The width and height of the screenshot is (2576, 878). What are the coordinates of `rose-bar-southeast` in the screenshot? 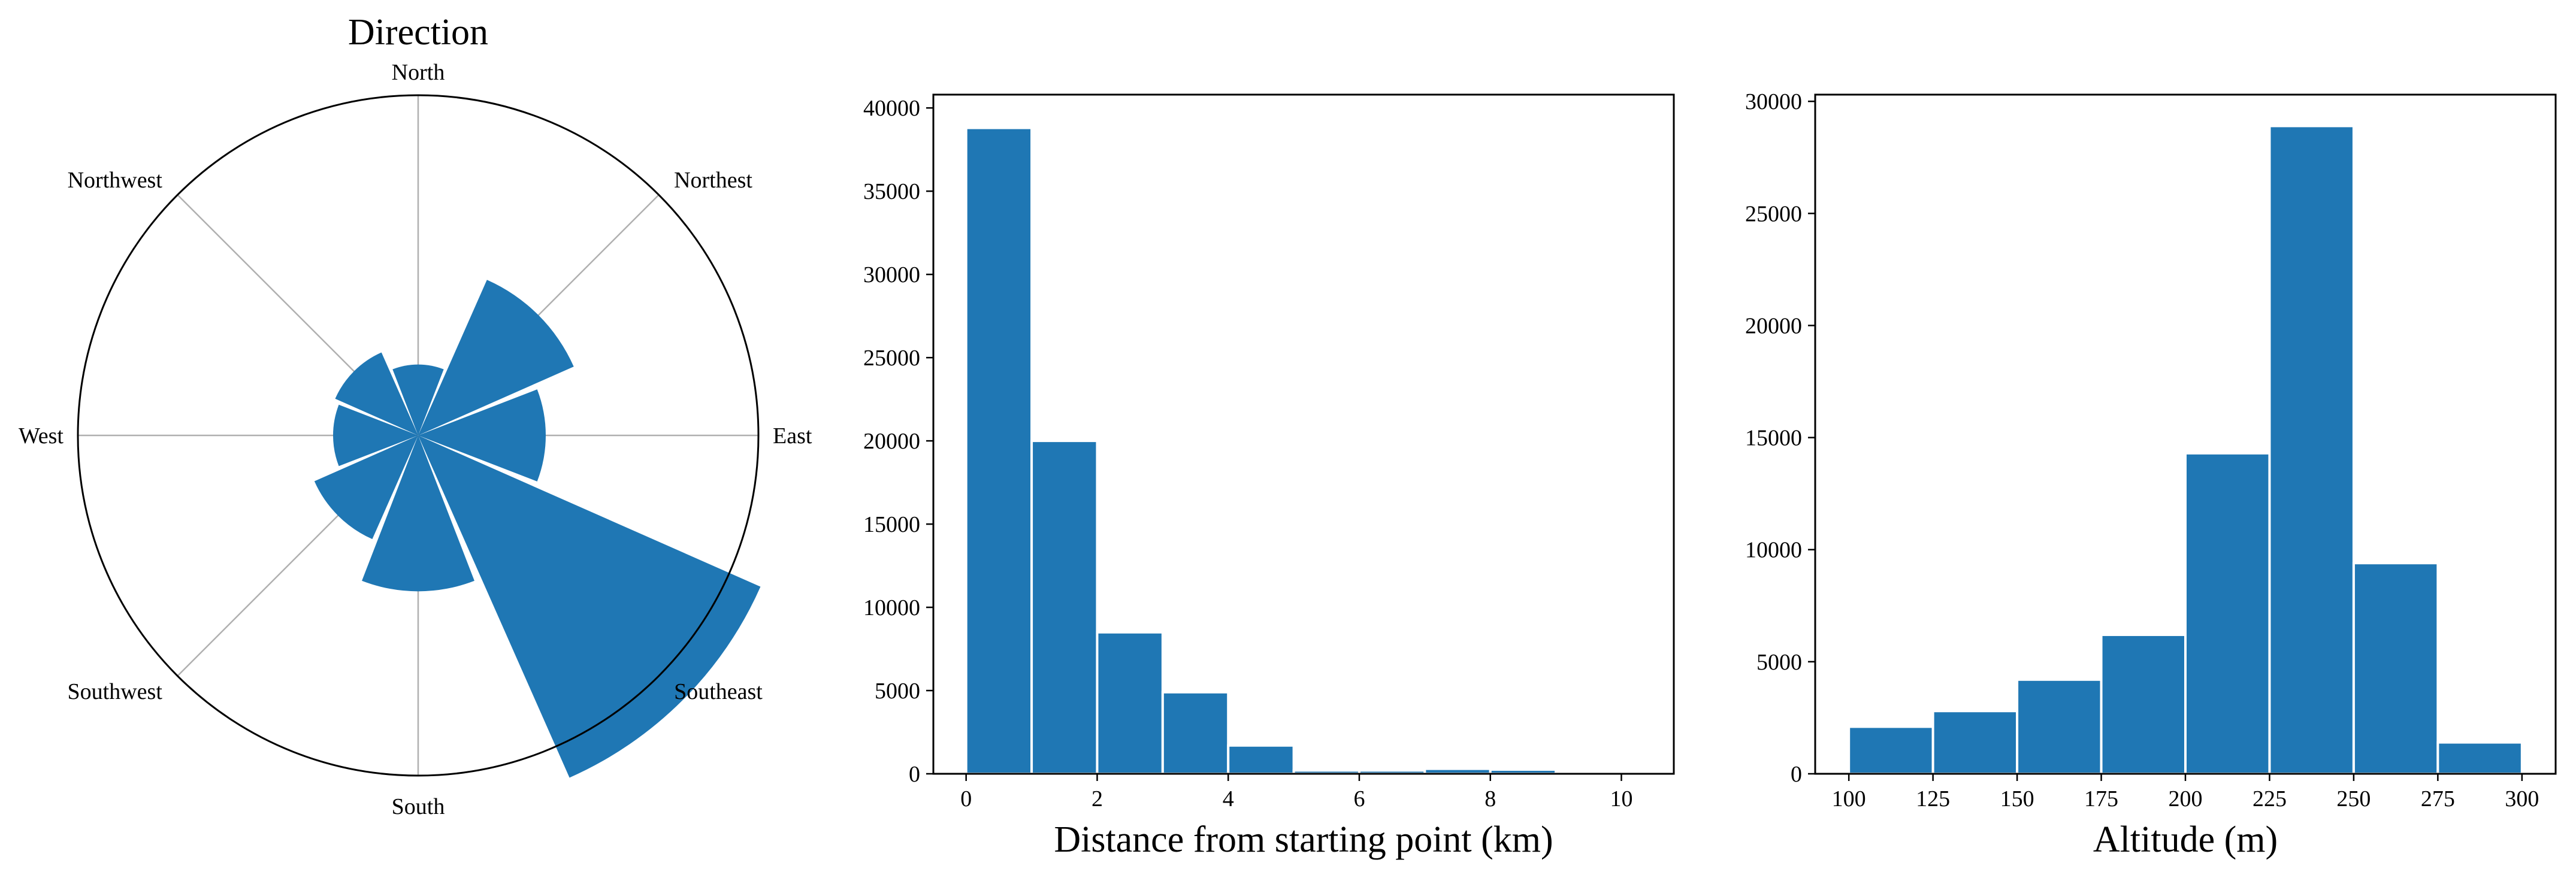 It's located at (589, 606).